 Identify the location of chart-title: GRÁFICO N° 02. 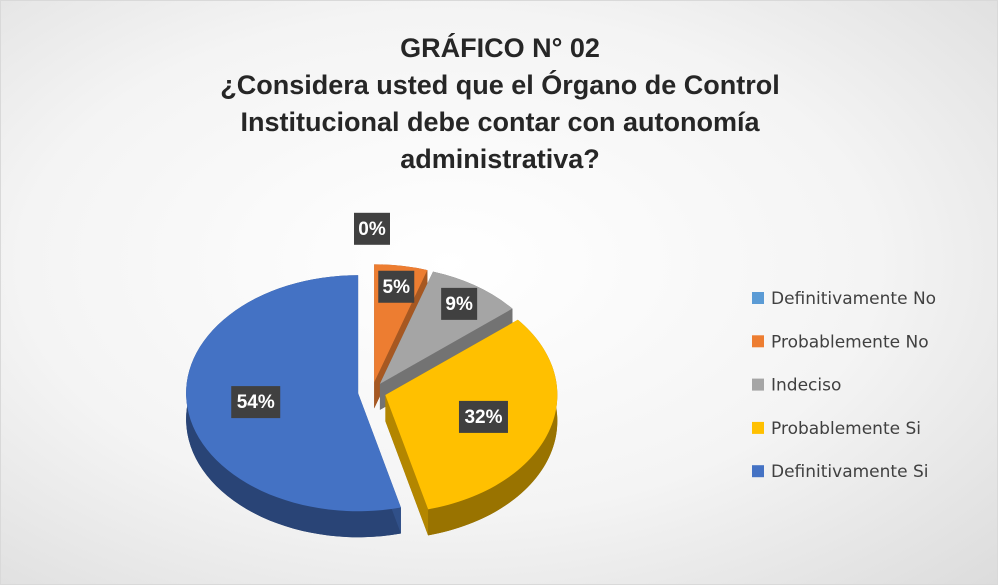
(500, 48).